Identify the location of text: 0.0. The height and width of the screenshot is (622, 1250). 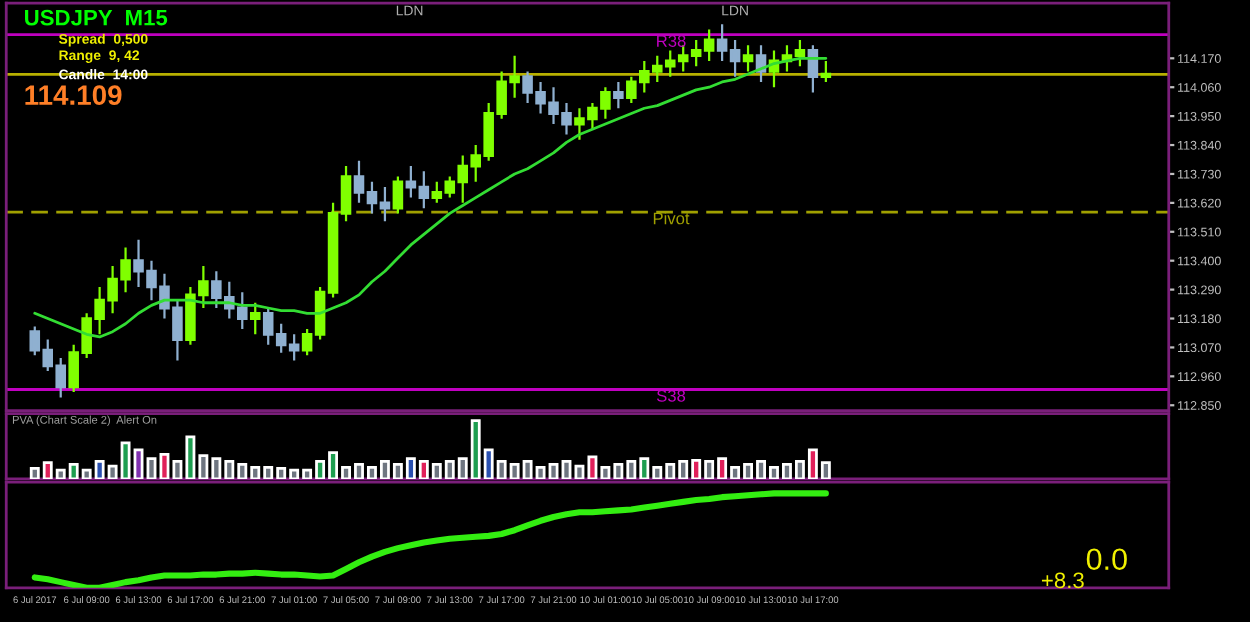
(1106, 559).